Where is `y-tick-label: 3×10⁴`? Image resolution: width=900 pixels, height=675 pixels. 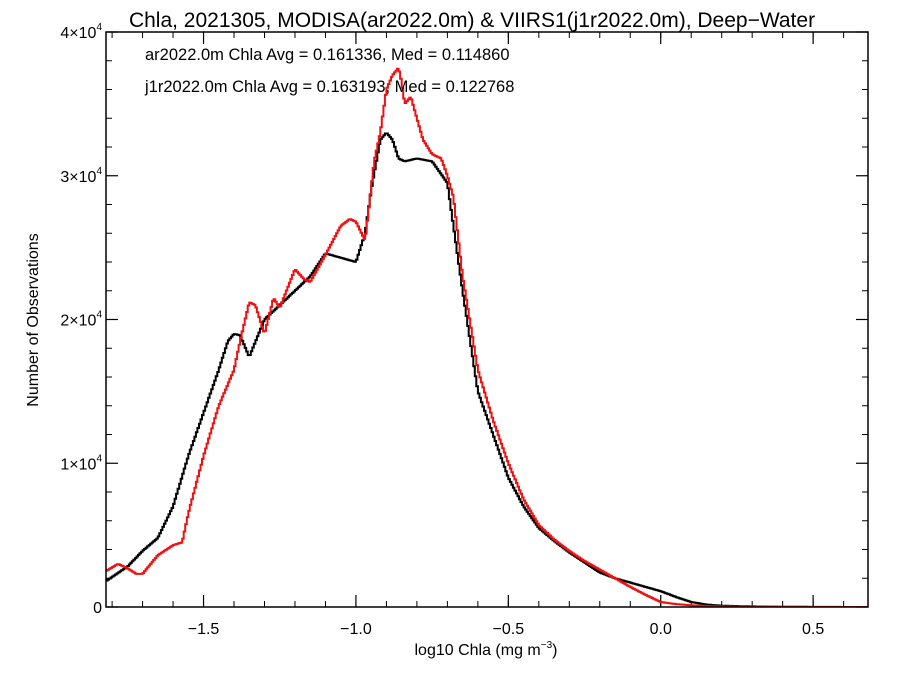 y-tick-label: 3×10⁴ is located at coordinates (81, 176).